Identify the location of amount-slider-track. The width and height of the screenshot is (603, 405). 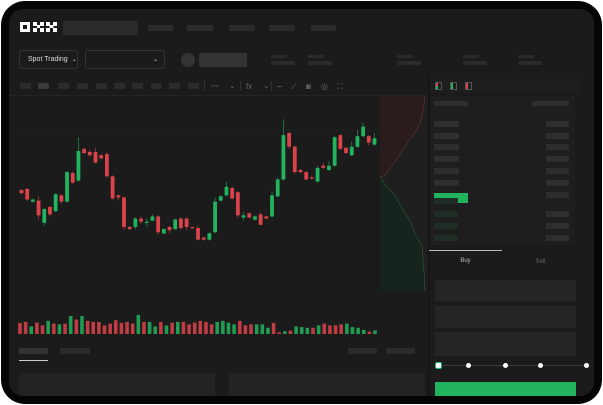
(513, 365).